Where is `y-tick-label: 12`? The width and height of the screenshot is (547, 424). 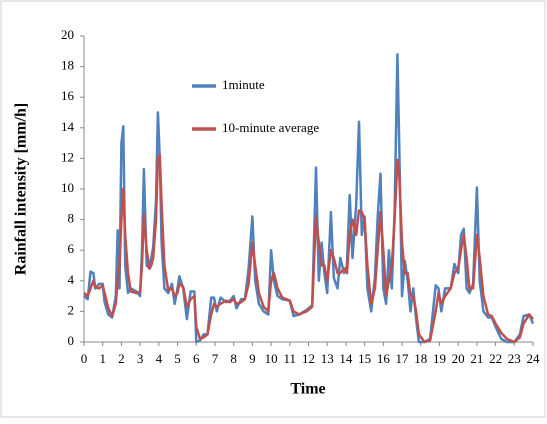
y-tick-label: 12 is located at coordinates (67, 156).